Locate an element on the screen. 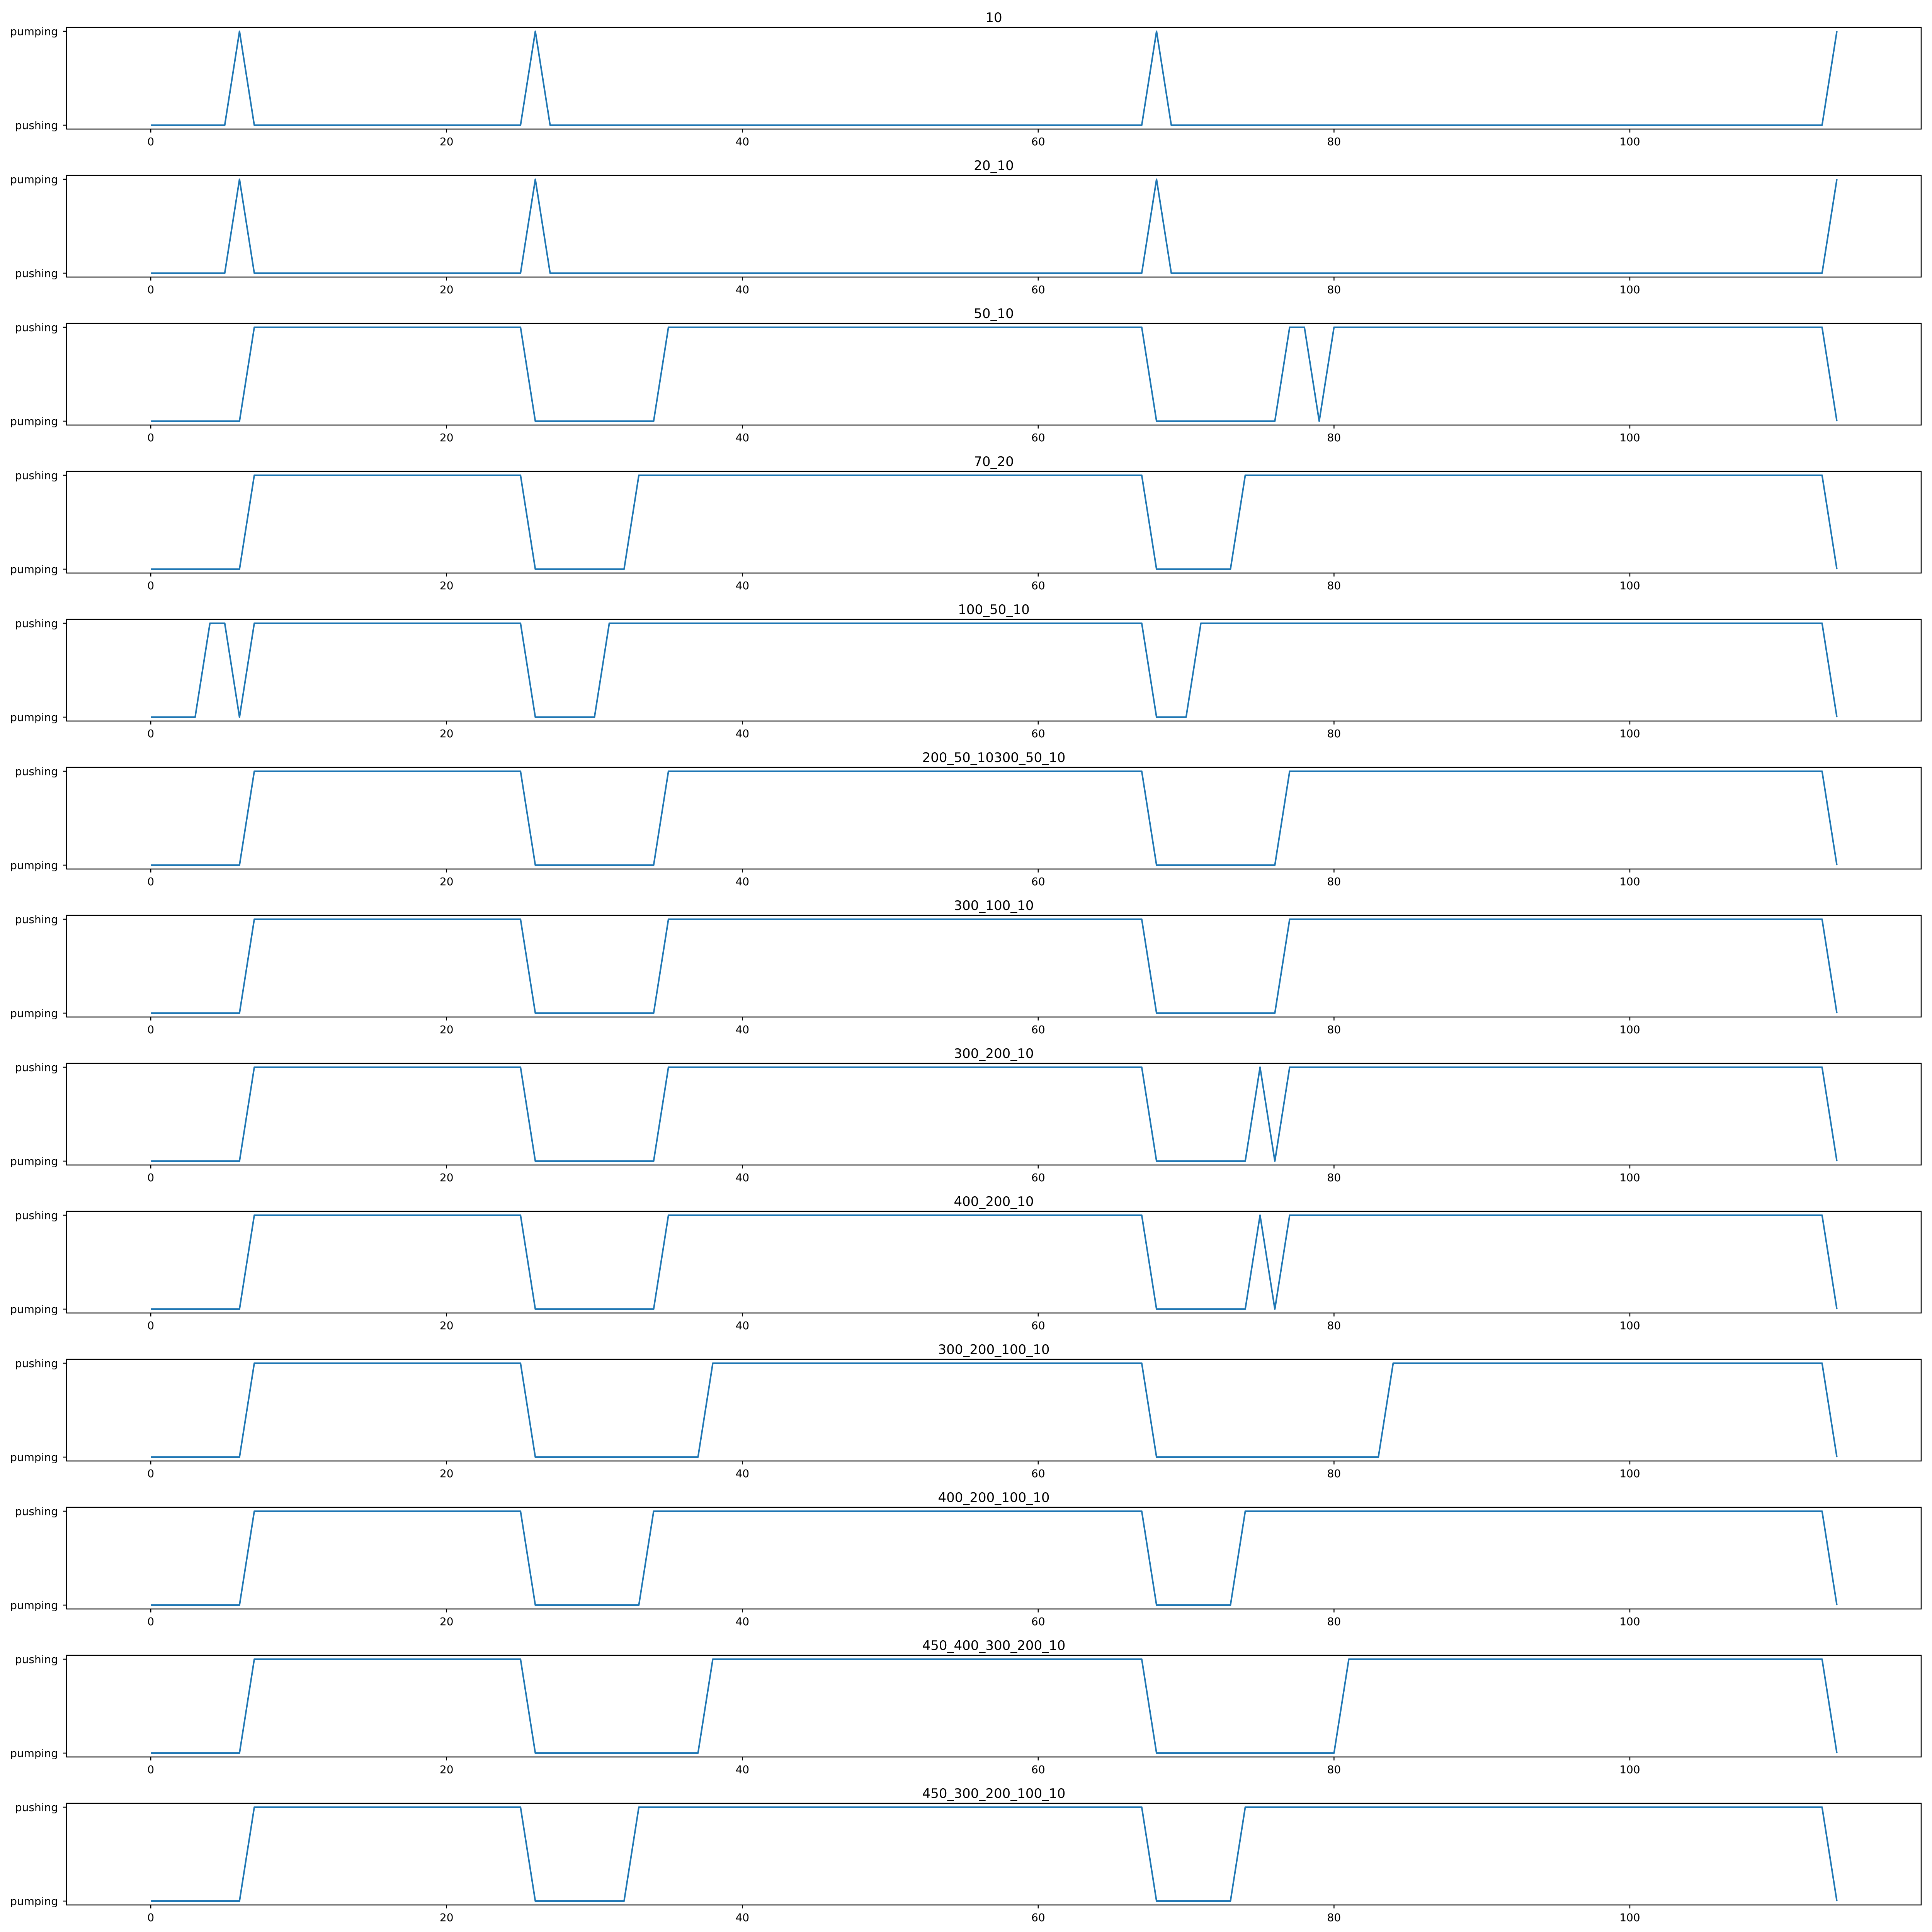 This screenshot has width=1932, height=1932. plot-title: 70_20 is located at coordinates (994, 461).